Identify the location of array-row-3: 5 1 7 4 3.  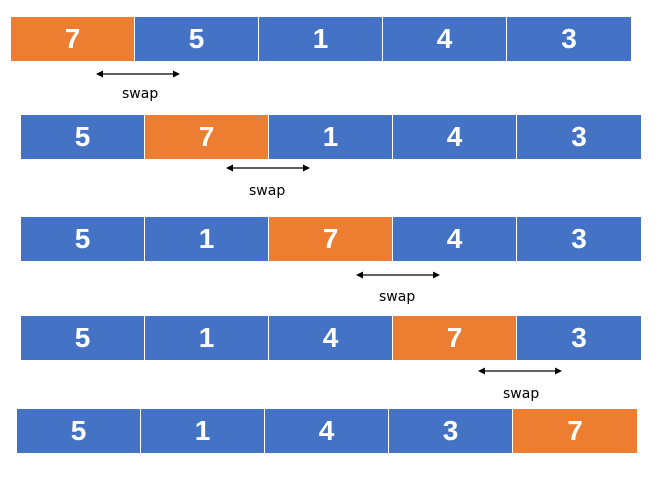
(331, 239).